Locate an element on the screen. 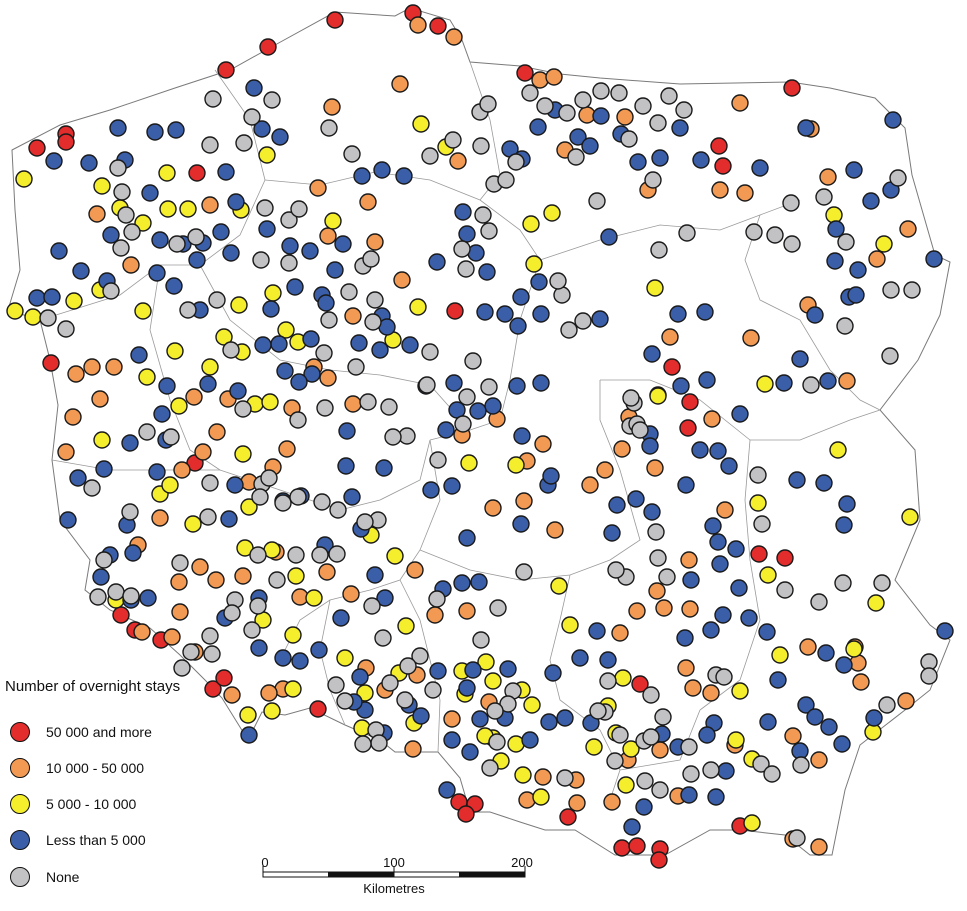 The image size is (967, 911). legend-item-5000-10000: 5 000 - 10 000 is located at coordinates (73, 804).